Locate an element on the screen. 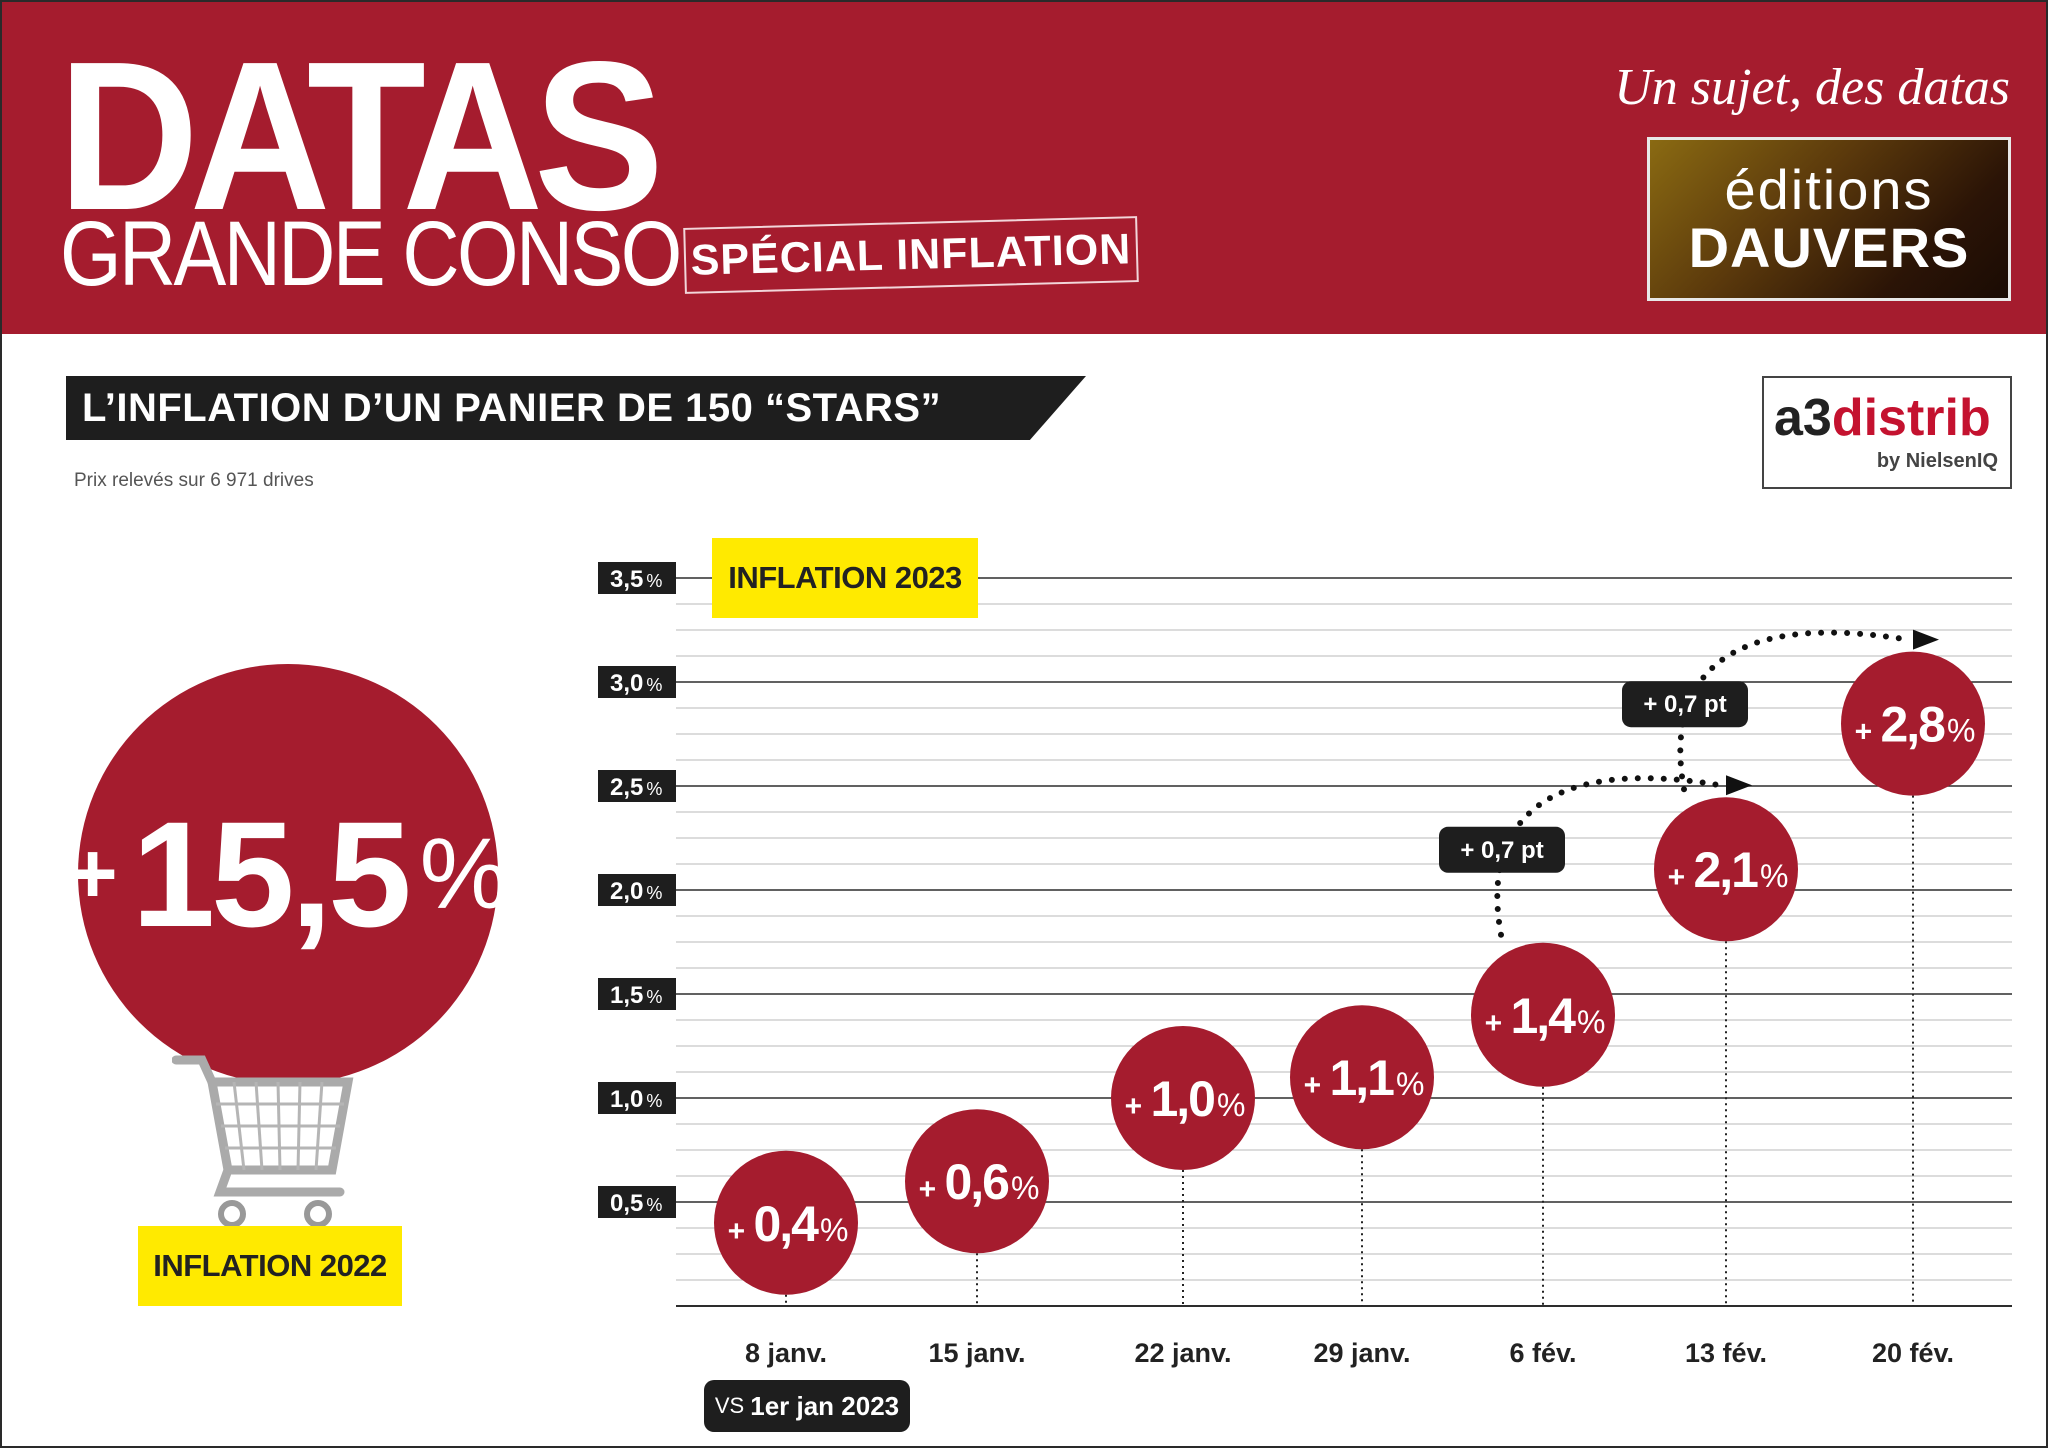 The width and height of the screenshot is (2048, 1448). data-point: + 2,8% is located at coordinates (1913, 723).